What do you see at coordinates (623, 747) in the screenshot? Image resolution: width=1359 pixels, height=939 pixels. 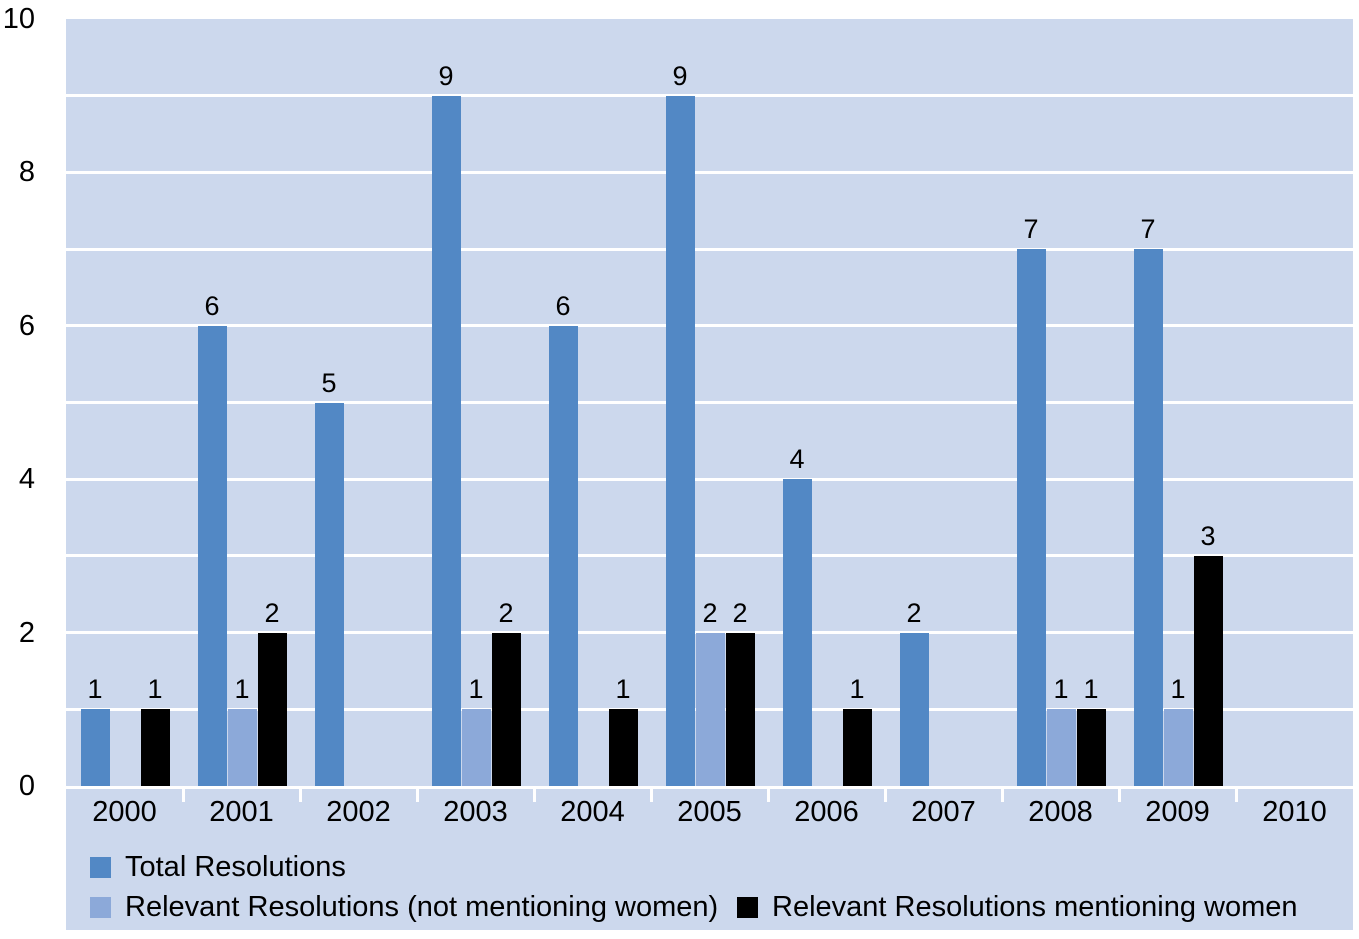 I see `bar-series3-2004` at bounding box center [623, 747].